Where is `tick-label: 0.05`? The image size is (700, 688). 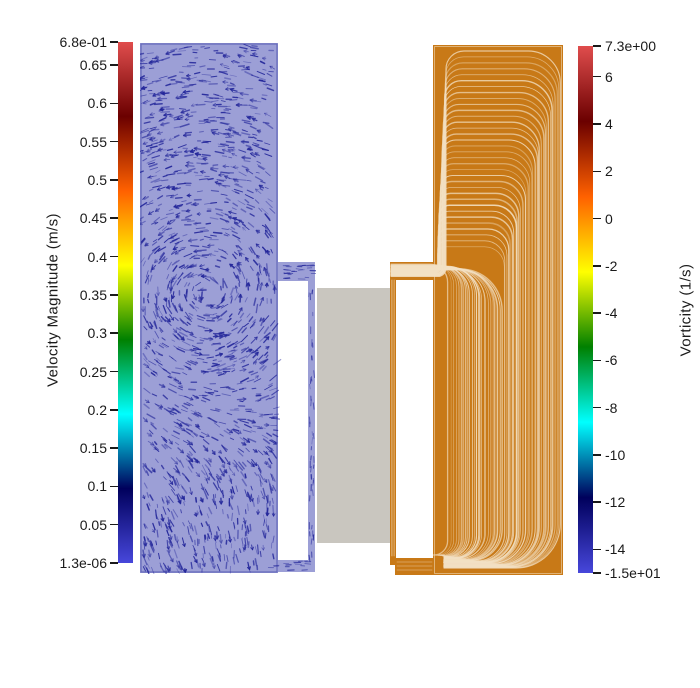 tick-label: 0.05 is located at coordinates (93, 524).